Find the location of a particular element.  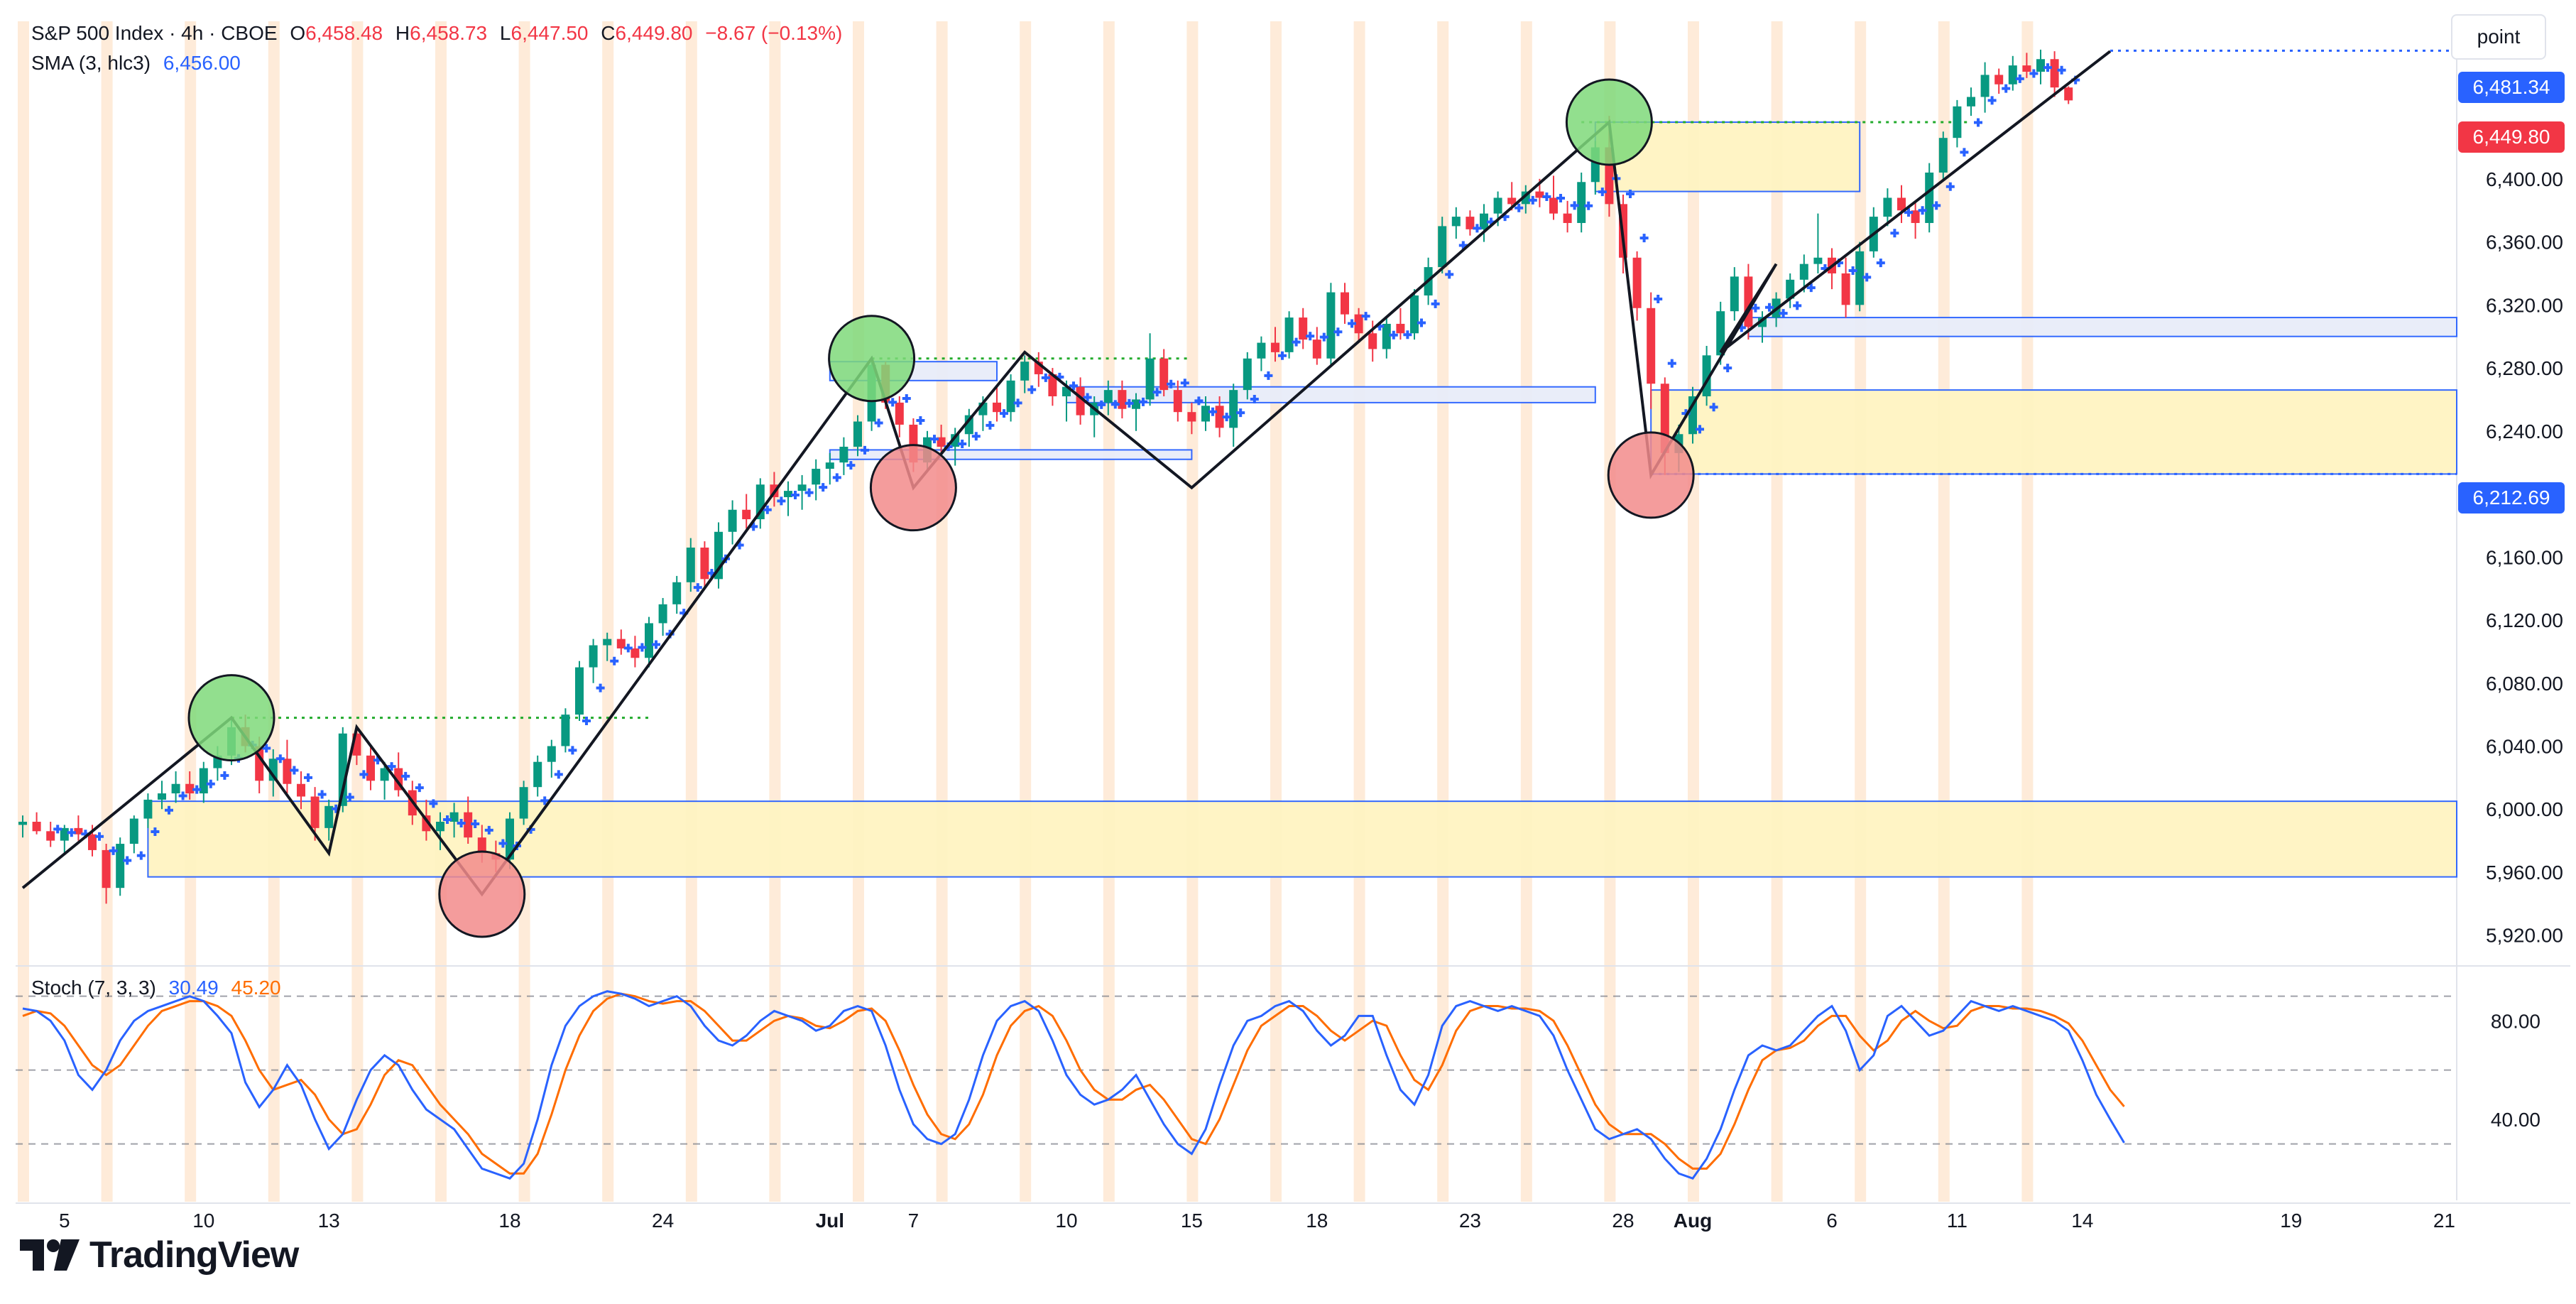

price-scale-mode-button: point is located at coordinates (2498, 37).